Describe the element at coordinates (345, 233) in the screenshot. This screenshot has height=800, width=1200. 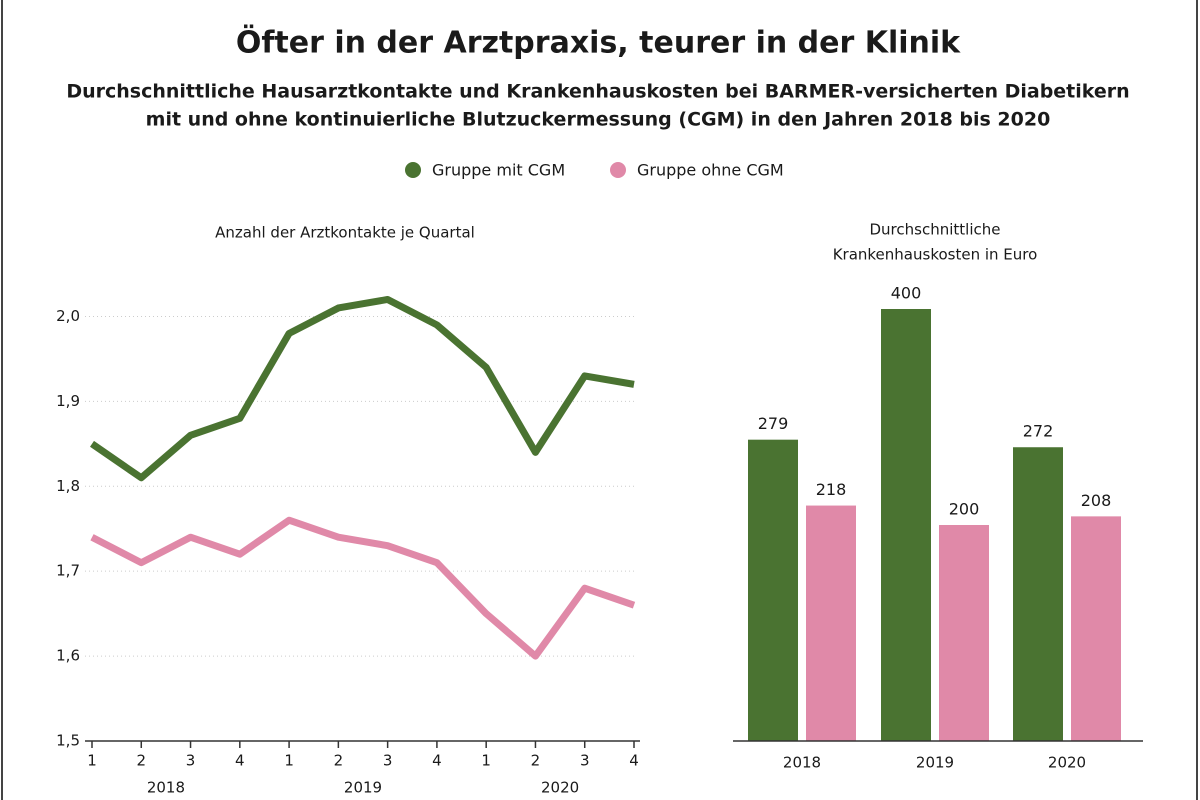
I see `line-chart-title: Anzahl der Arztkontakte je Quartal` at that location.